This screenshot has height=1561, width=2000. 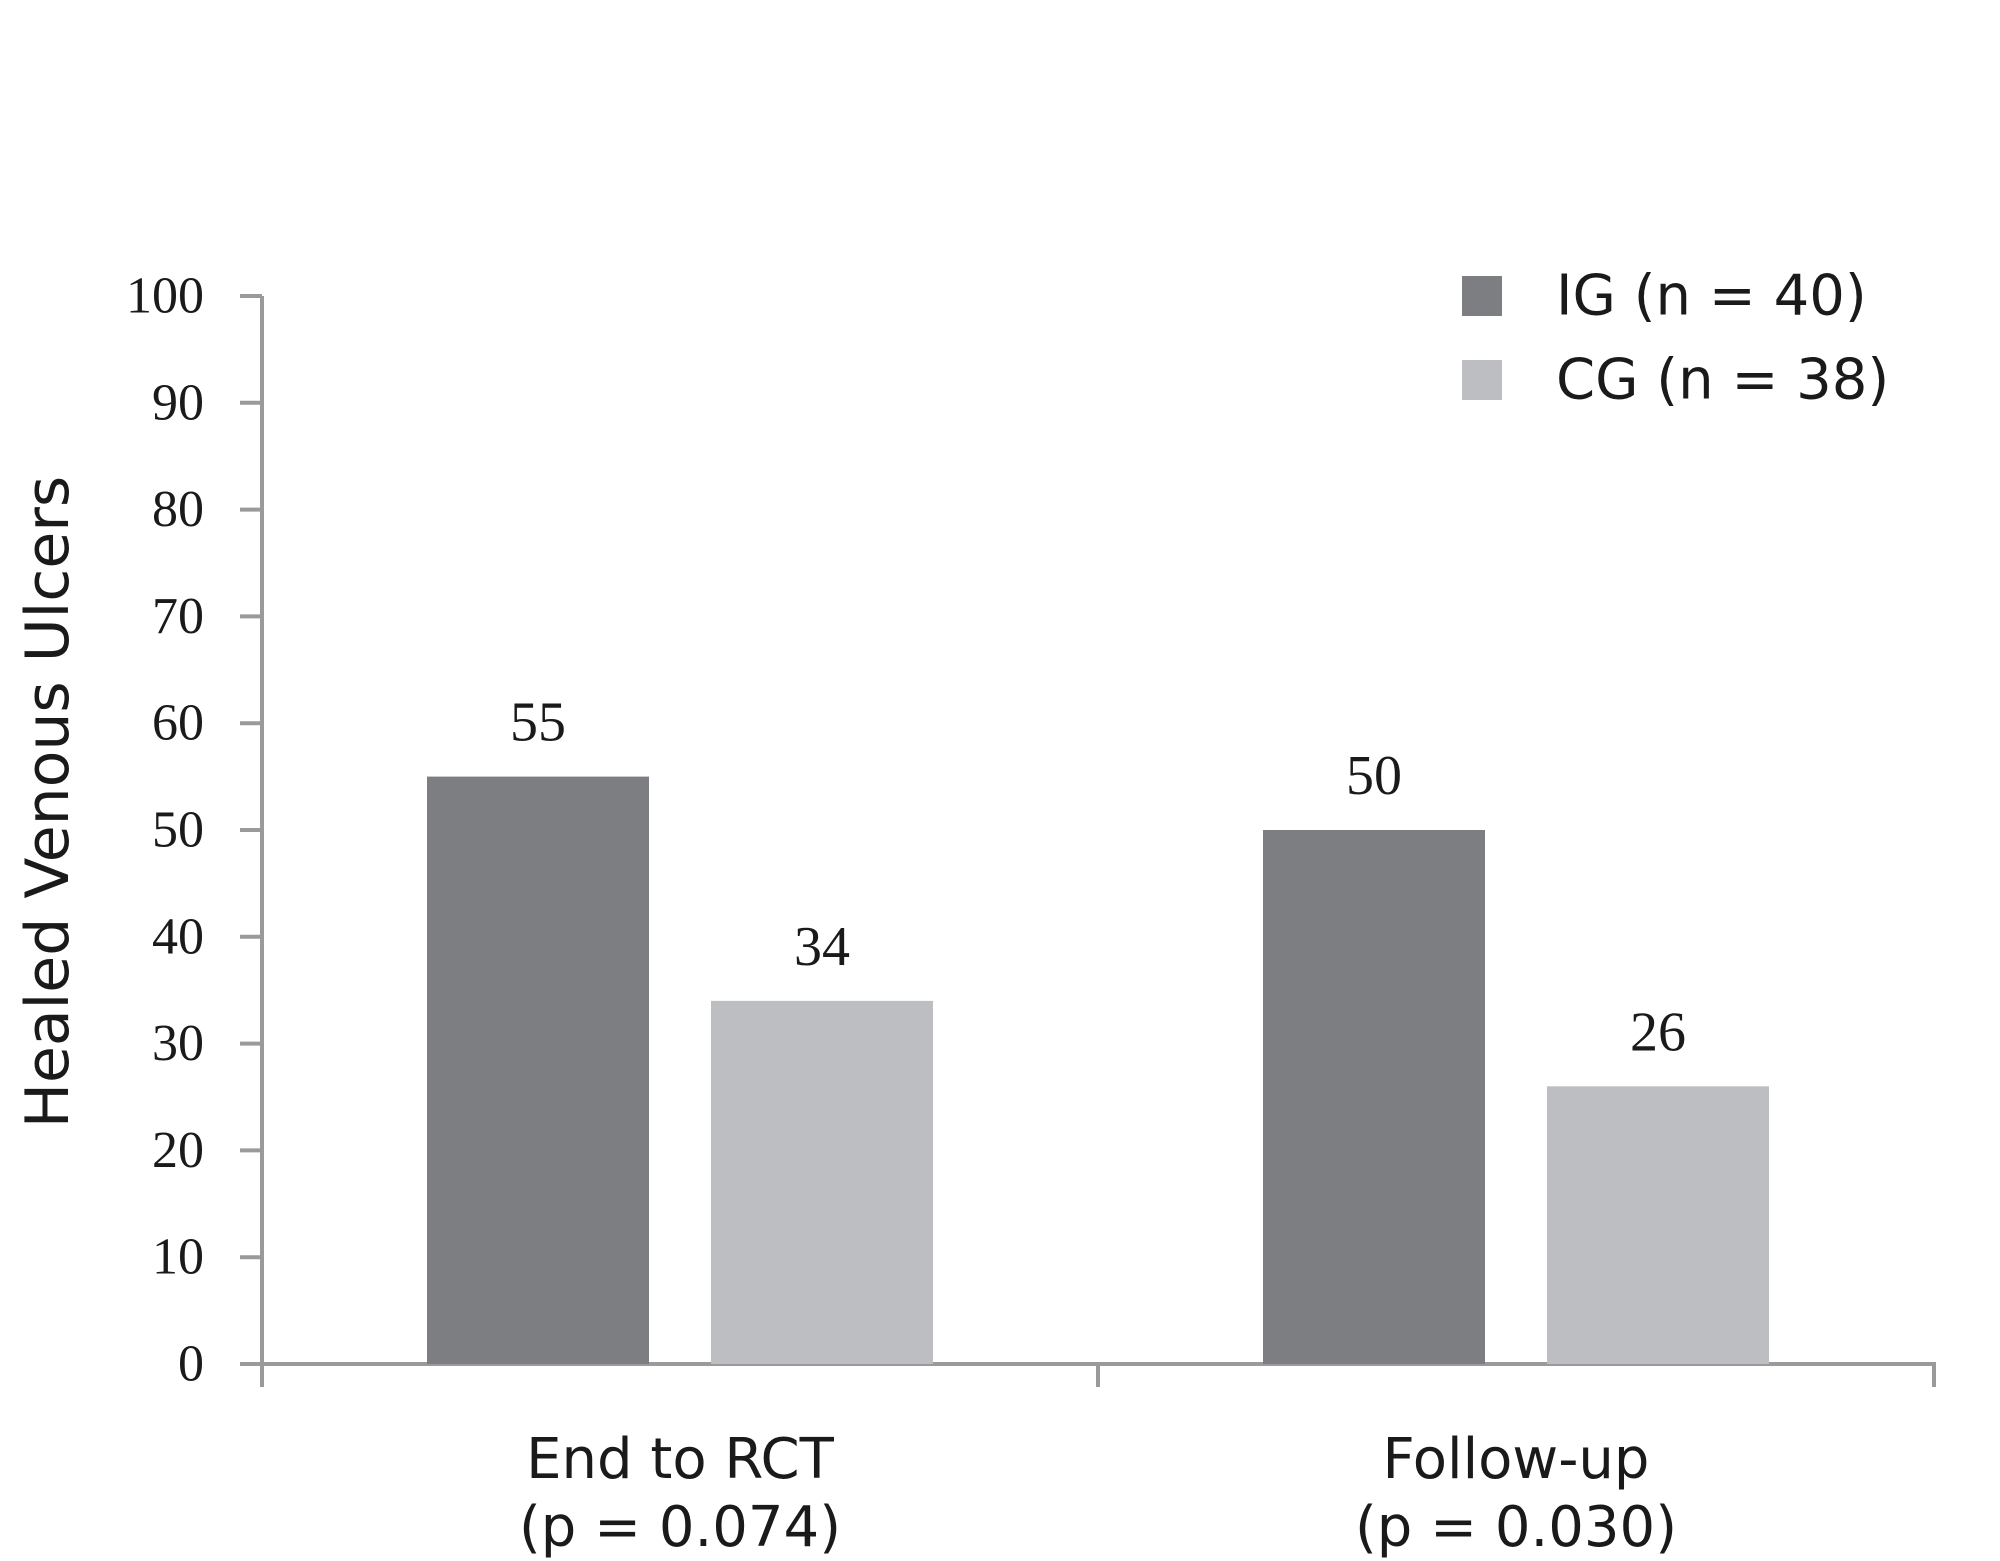 I want to click on y-ticks: 0 10 20 30 40 50 60 70 80 90 100, so click(x=194, y=830).